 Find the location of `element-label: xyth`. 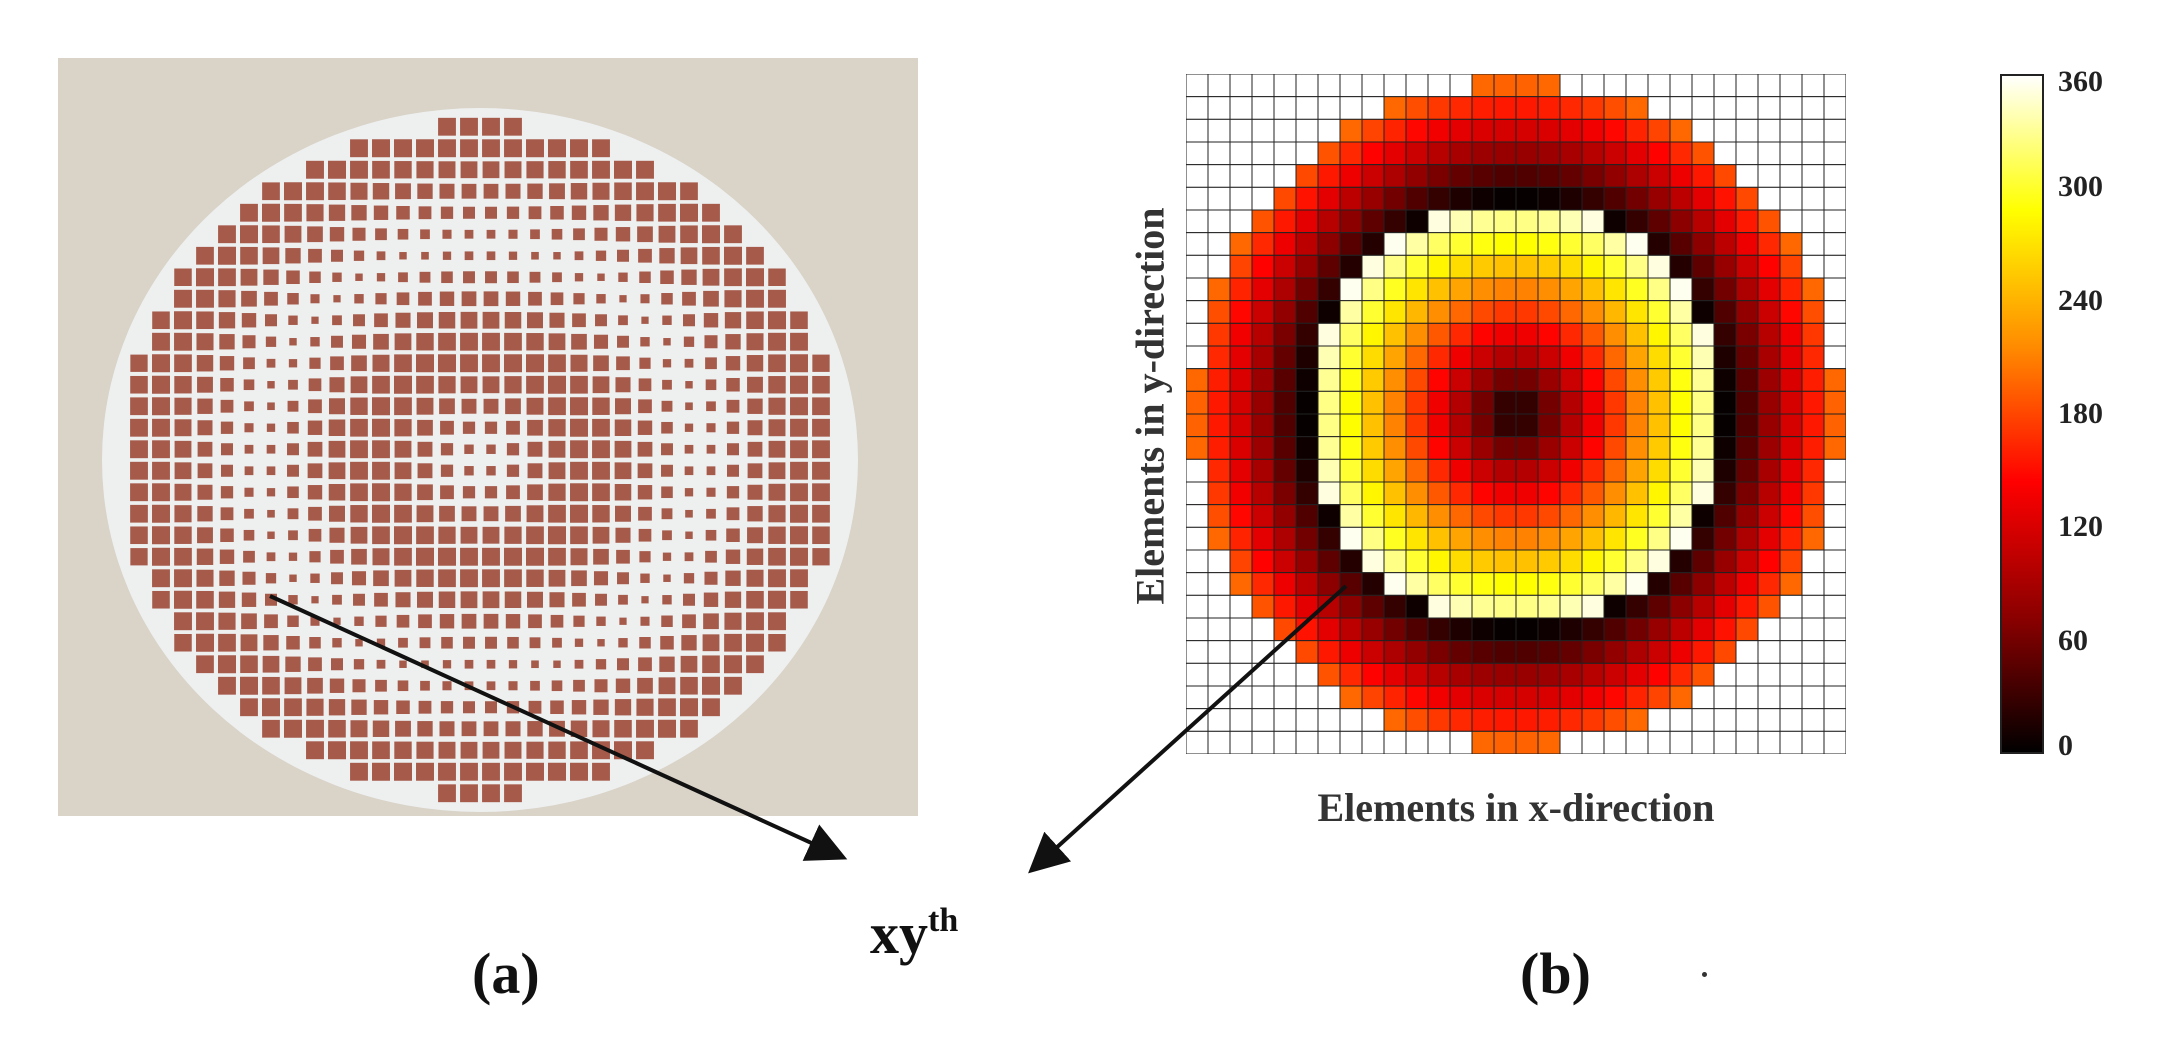

element-label: xyth is located at coordinates (914, 933).